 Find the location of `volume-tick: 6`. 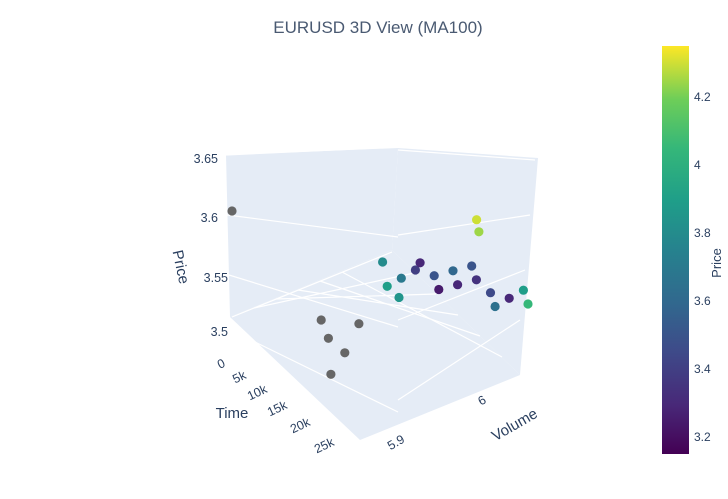

volume-tick: 6 is located at coordinates (481, 401).